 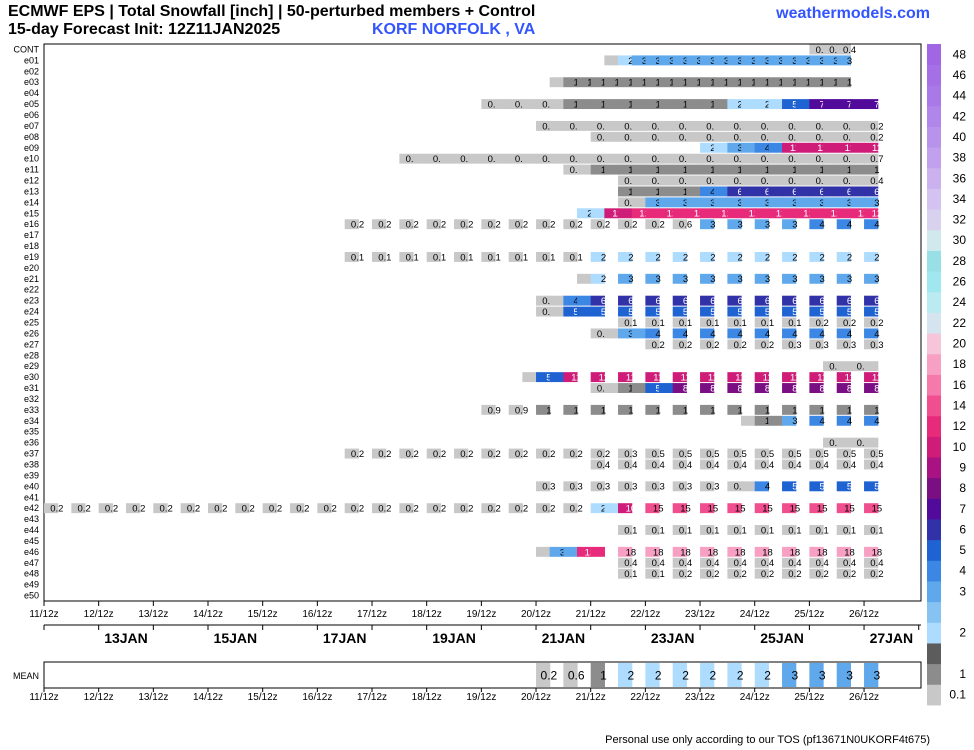 What do you see at coordinates (454, 638) in the screenshot?
I see `date-label: 19JAN` at bounding box center [454, 638].